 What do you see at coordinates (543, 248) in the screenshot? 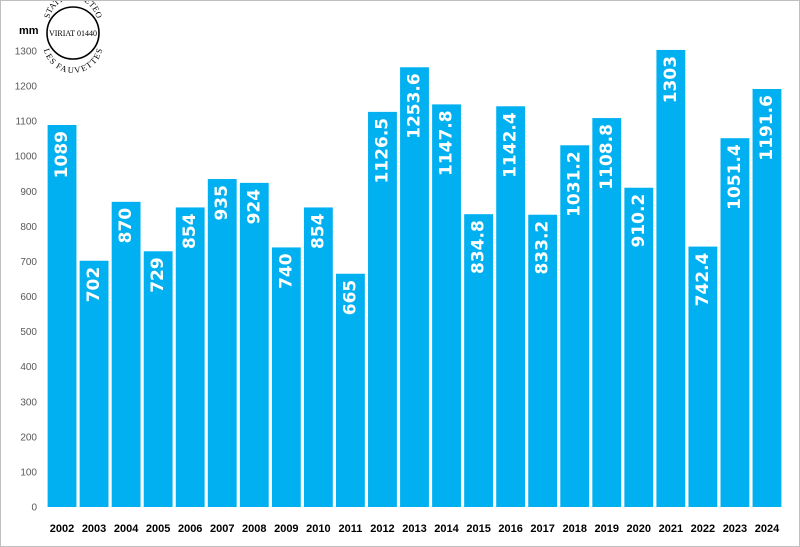
I see `data-label: 833.2` at bounding box center [543, 248].